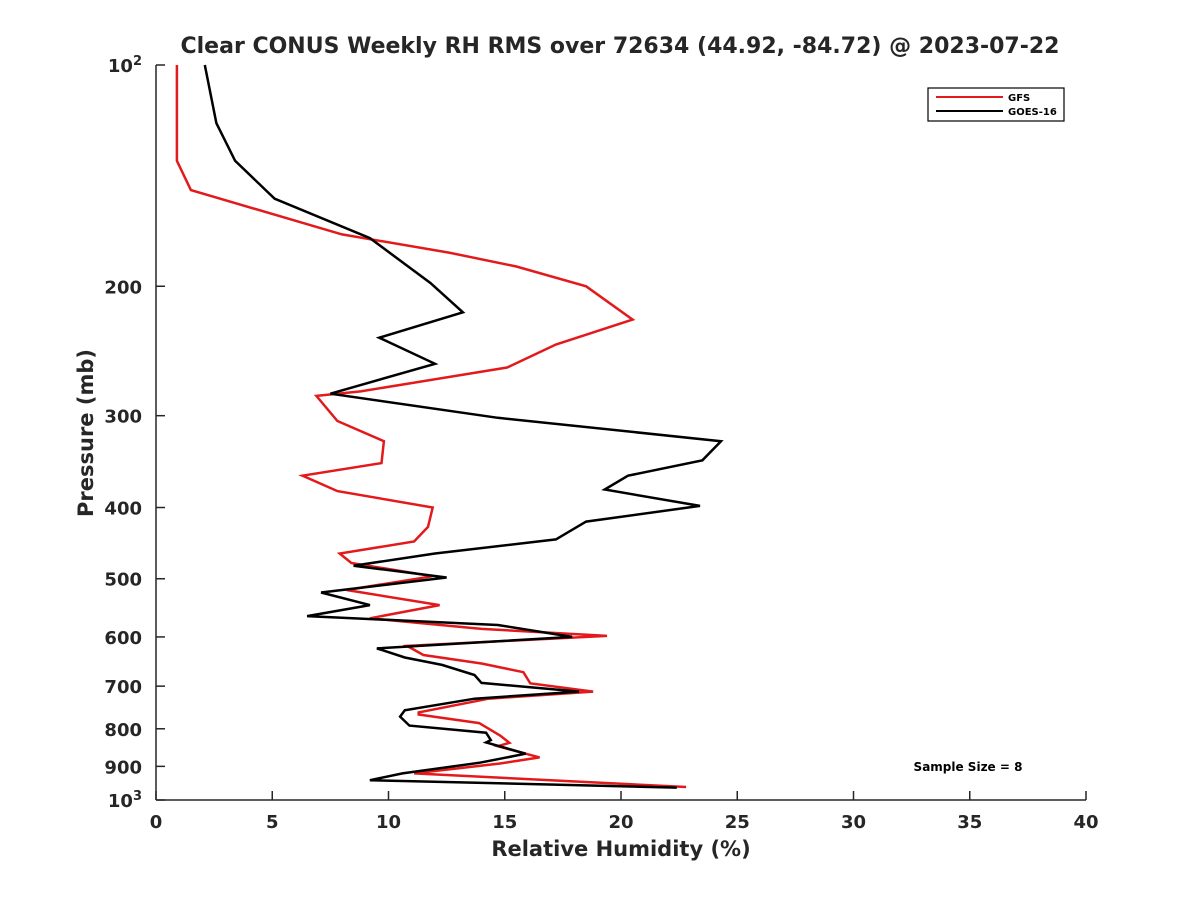 The width and height of the screenshot is (1200, 900). What do you see at coordinates (1085, 822) in the screenshot?
I see `x-tick-label: 40` at bounding box center [1085, 822].